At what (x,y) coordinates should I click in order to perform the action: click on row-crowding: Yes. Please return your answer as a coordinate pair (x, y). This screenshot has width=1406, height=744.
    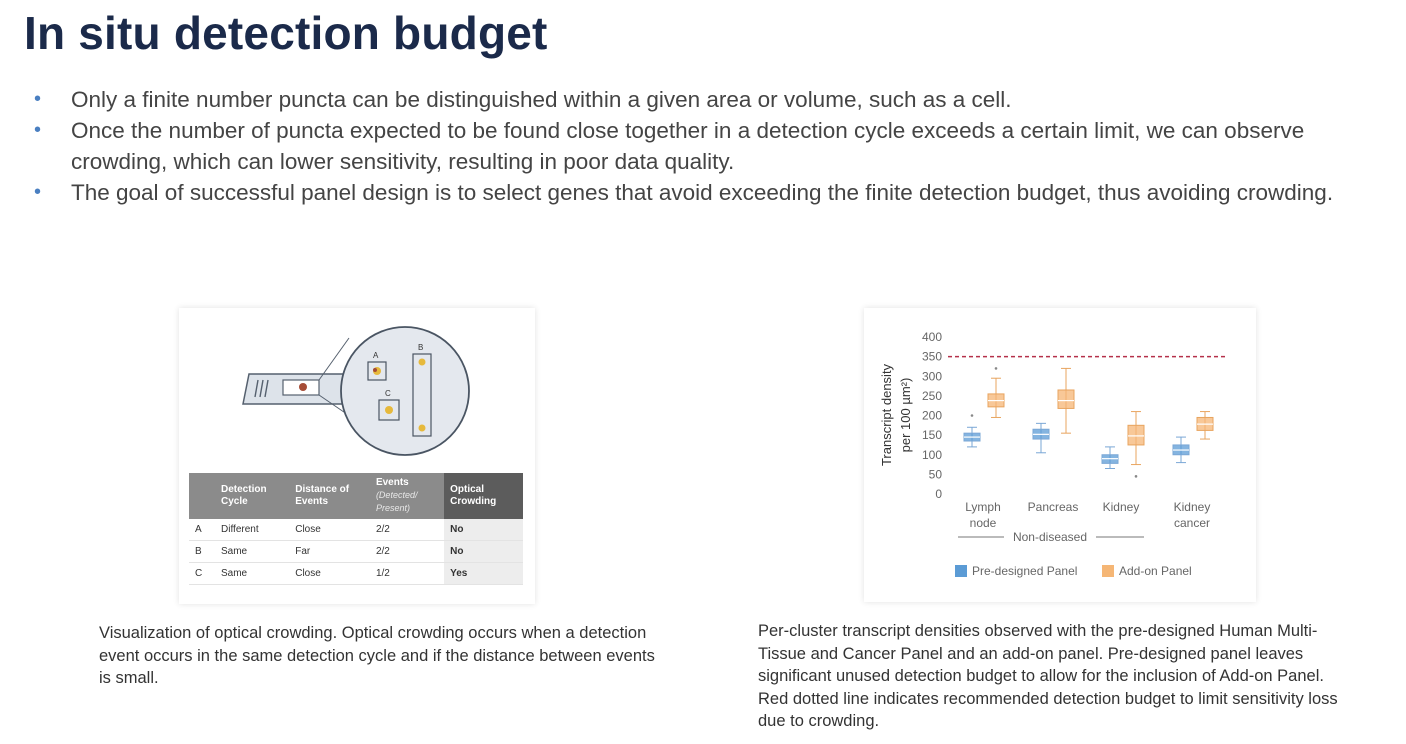
    Looking at the image, I should click on (483, 573).